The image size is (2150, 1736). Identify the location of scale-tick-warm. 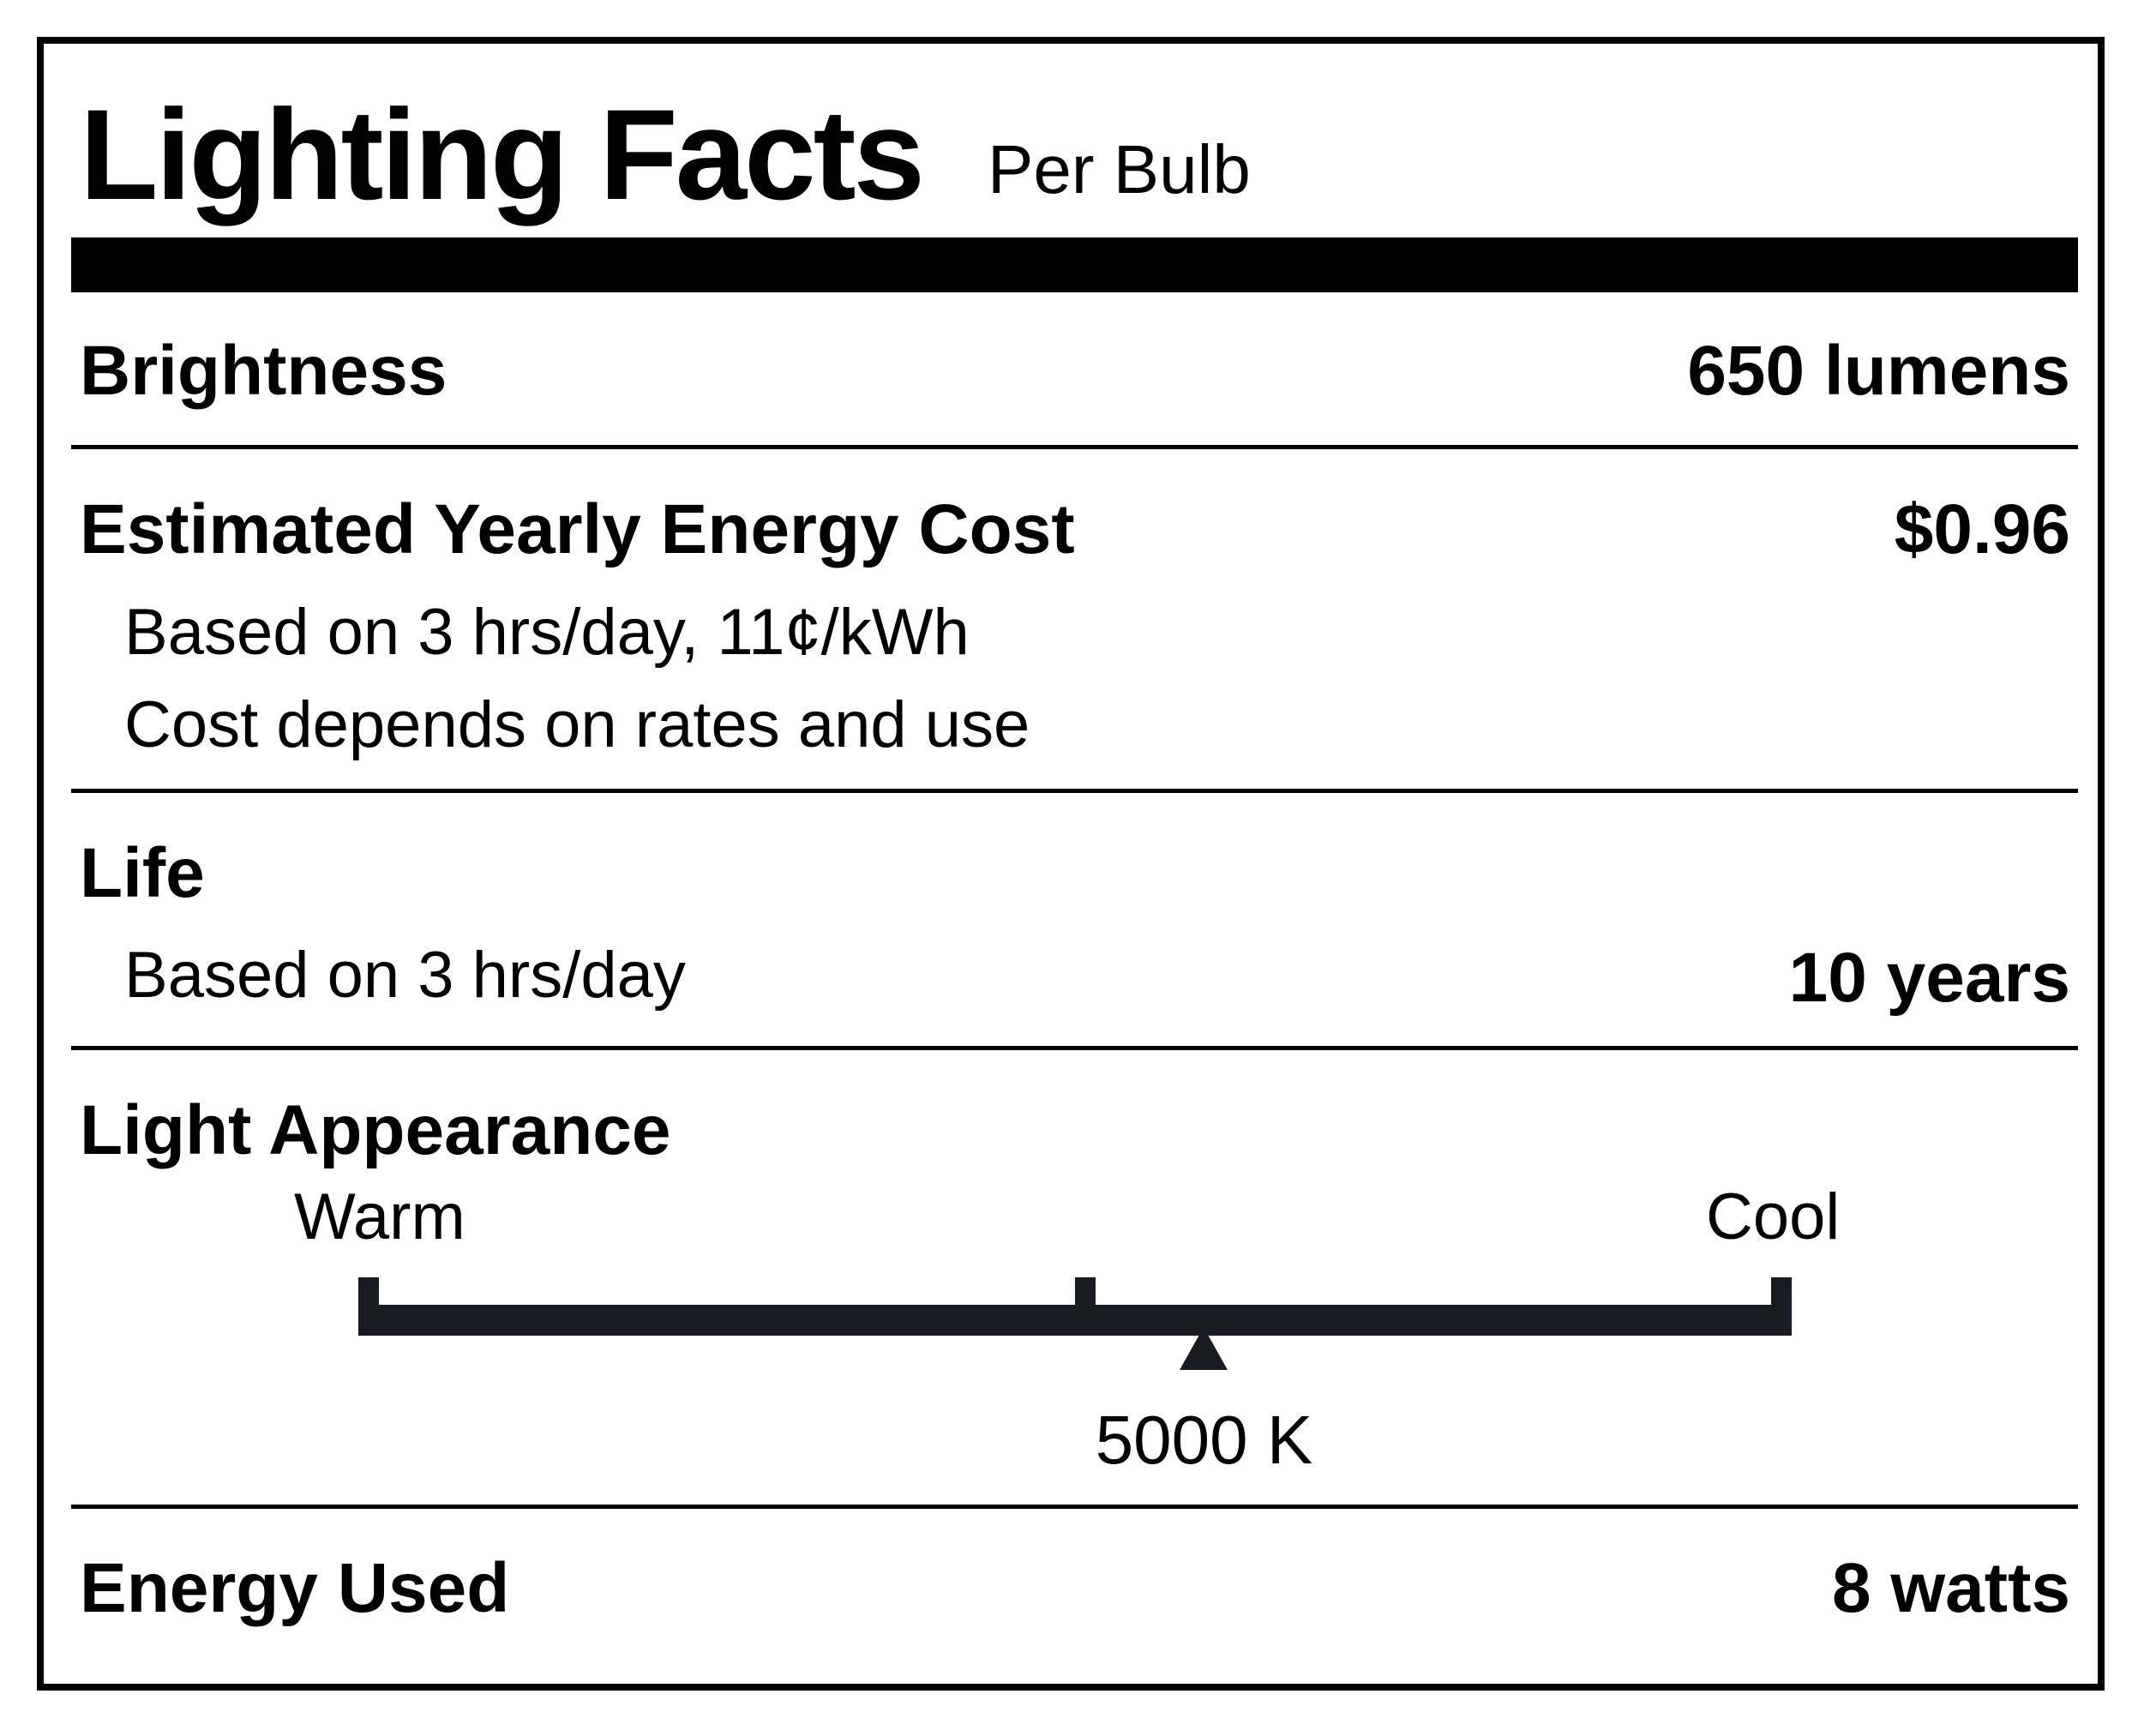
(368, 1298).